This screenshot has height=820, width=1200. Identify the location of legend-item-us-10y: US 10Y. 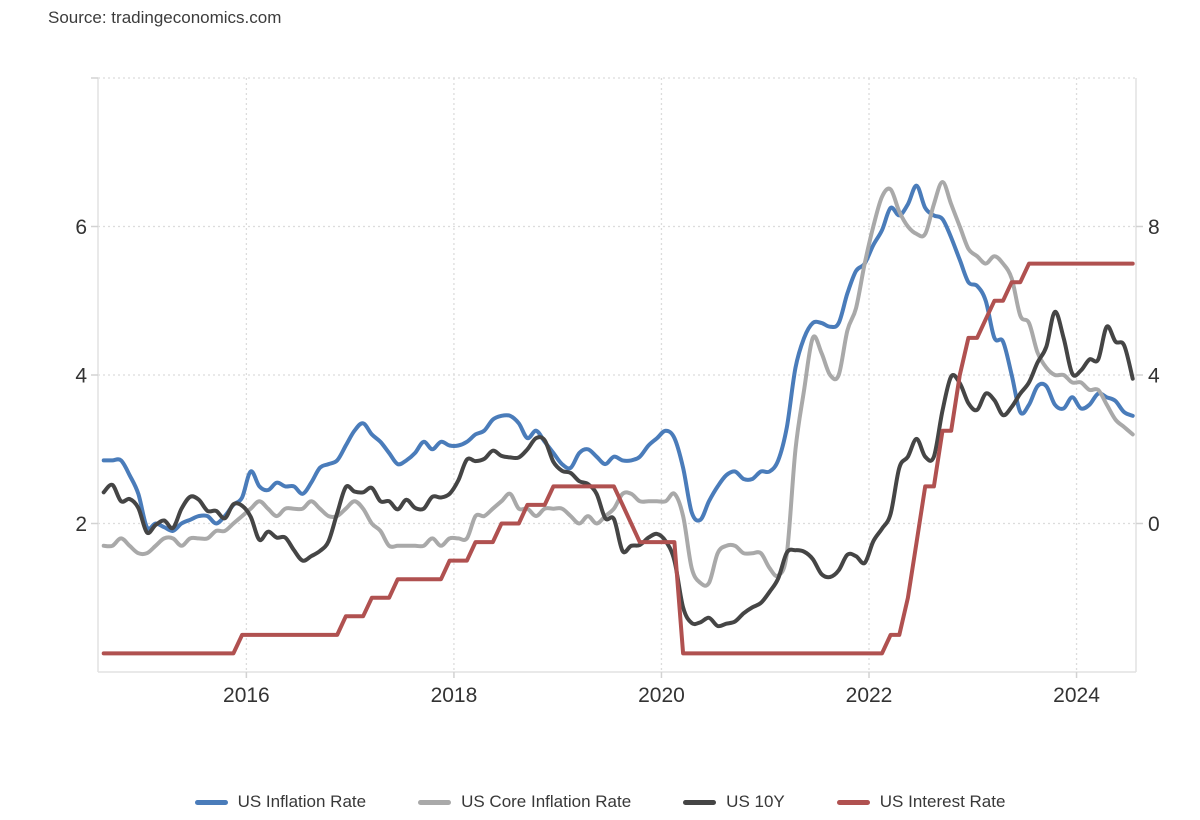
(734, 802).